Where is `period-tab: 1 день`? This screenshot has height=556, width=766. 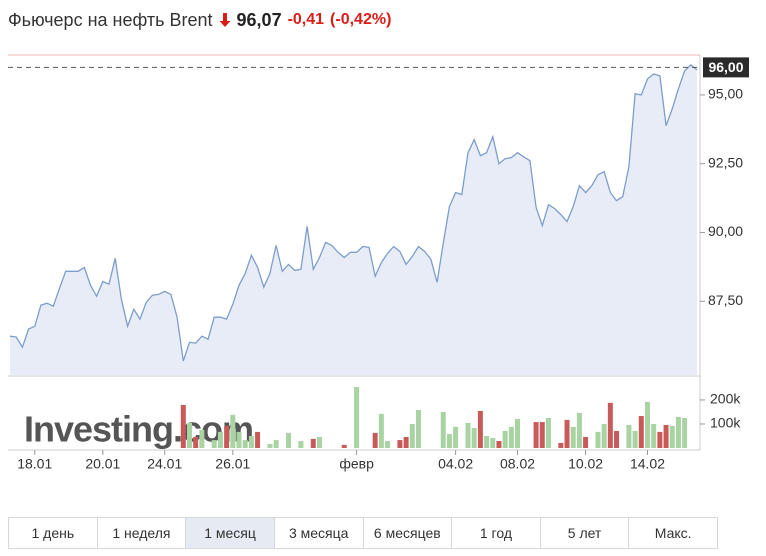 period-tab: 1 день is located at coordinates (53, 533).